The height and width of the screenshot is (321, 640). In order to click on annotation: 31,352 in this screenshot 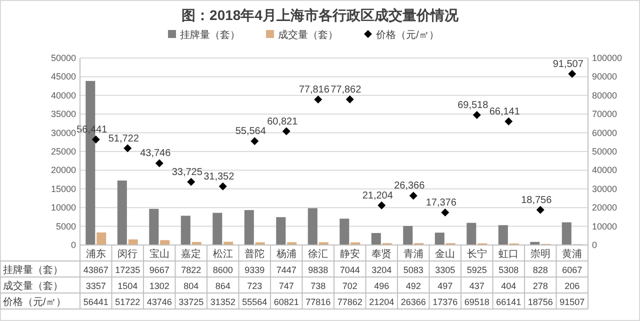, I will do `click(219, 176)`.